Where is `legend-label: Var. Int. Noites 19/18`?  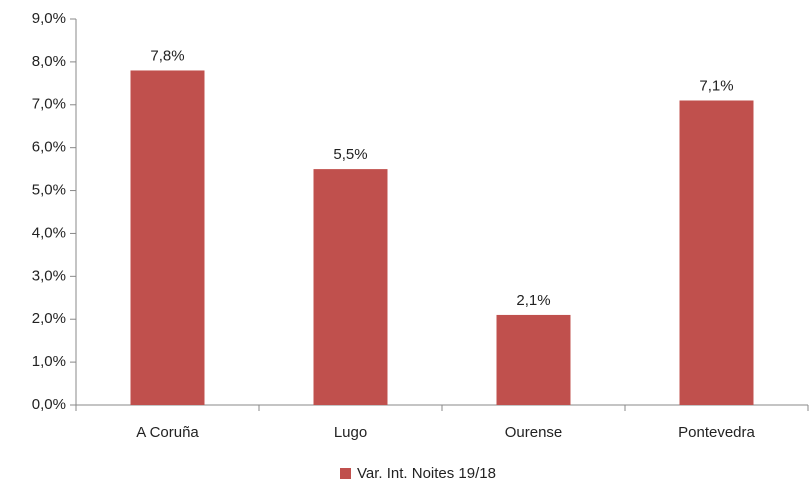
legend-label: Var. Int. Noites 19/18 is located at coordinates (426, 473).